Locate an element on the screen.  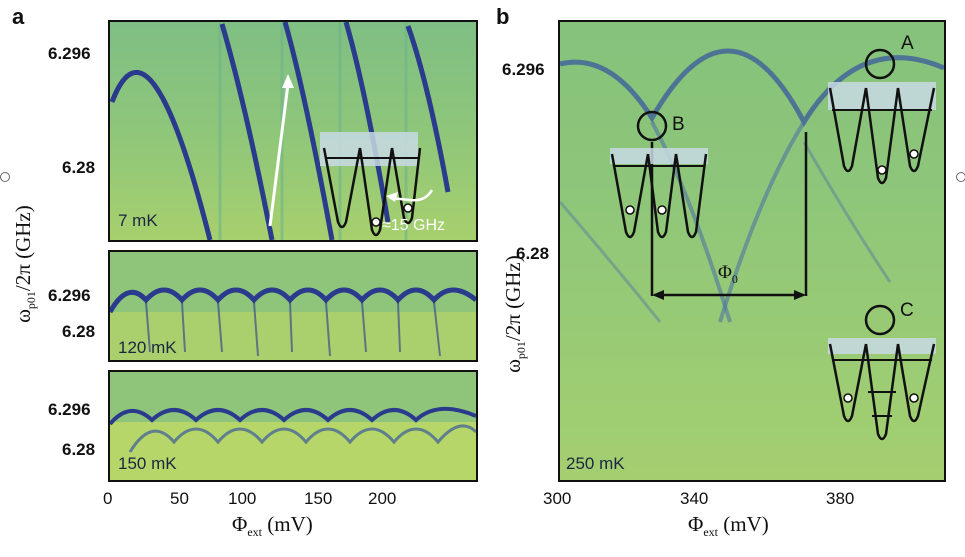
panel-a-xlabel: Φext (mV) is located at coordinates (272, 526).